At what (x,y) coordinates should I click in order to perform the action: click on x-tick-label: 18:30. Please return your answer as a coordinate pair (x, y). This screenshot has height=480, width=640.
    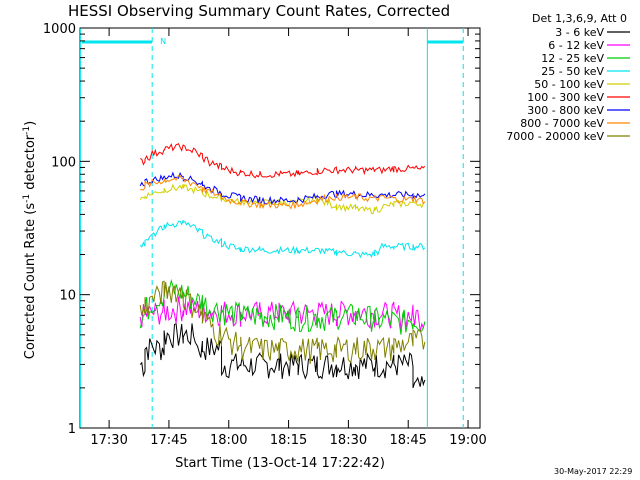
    Looking at the image, I should click on (348, 440).